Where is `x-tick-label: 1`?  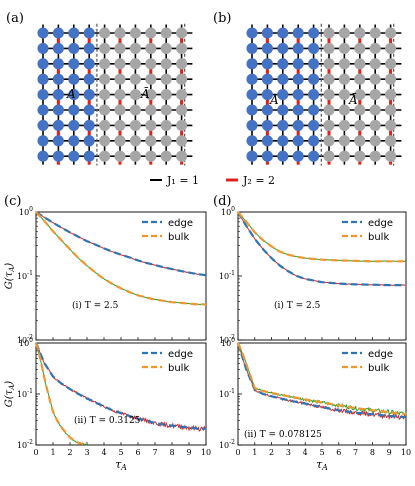 x-tick-label: 1 is located at coordinates (254, 452).